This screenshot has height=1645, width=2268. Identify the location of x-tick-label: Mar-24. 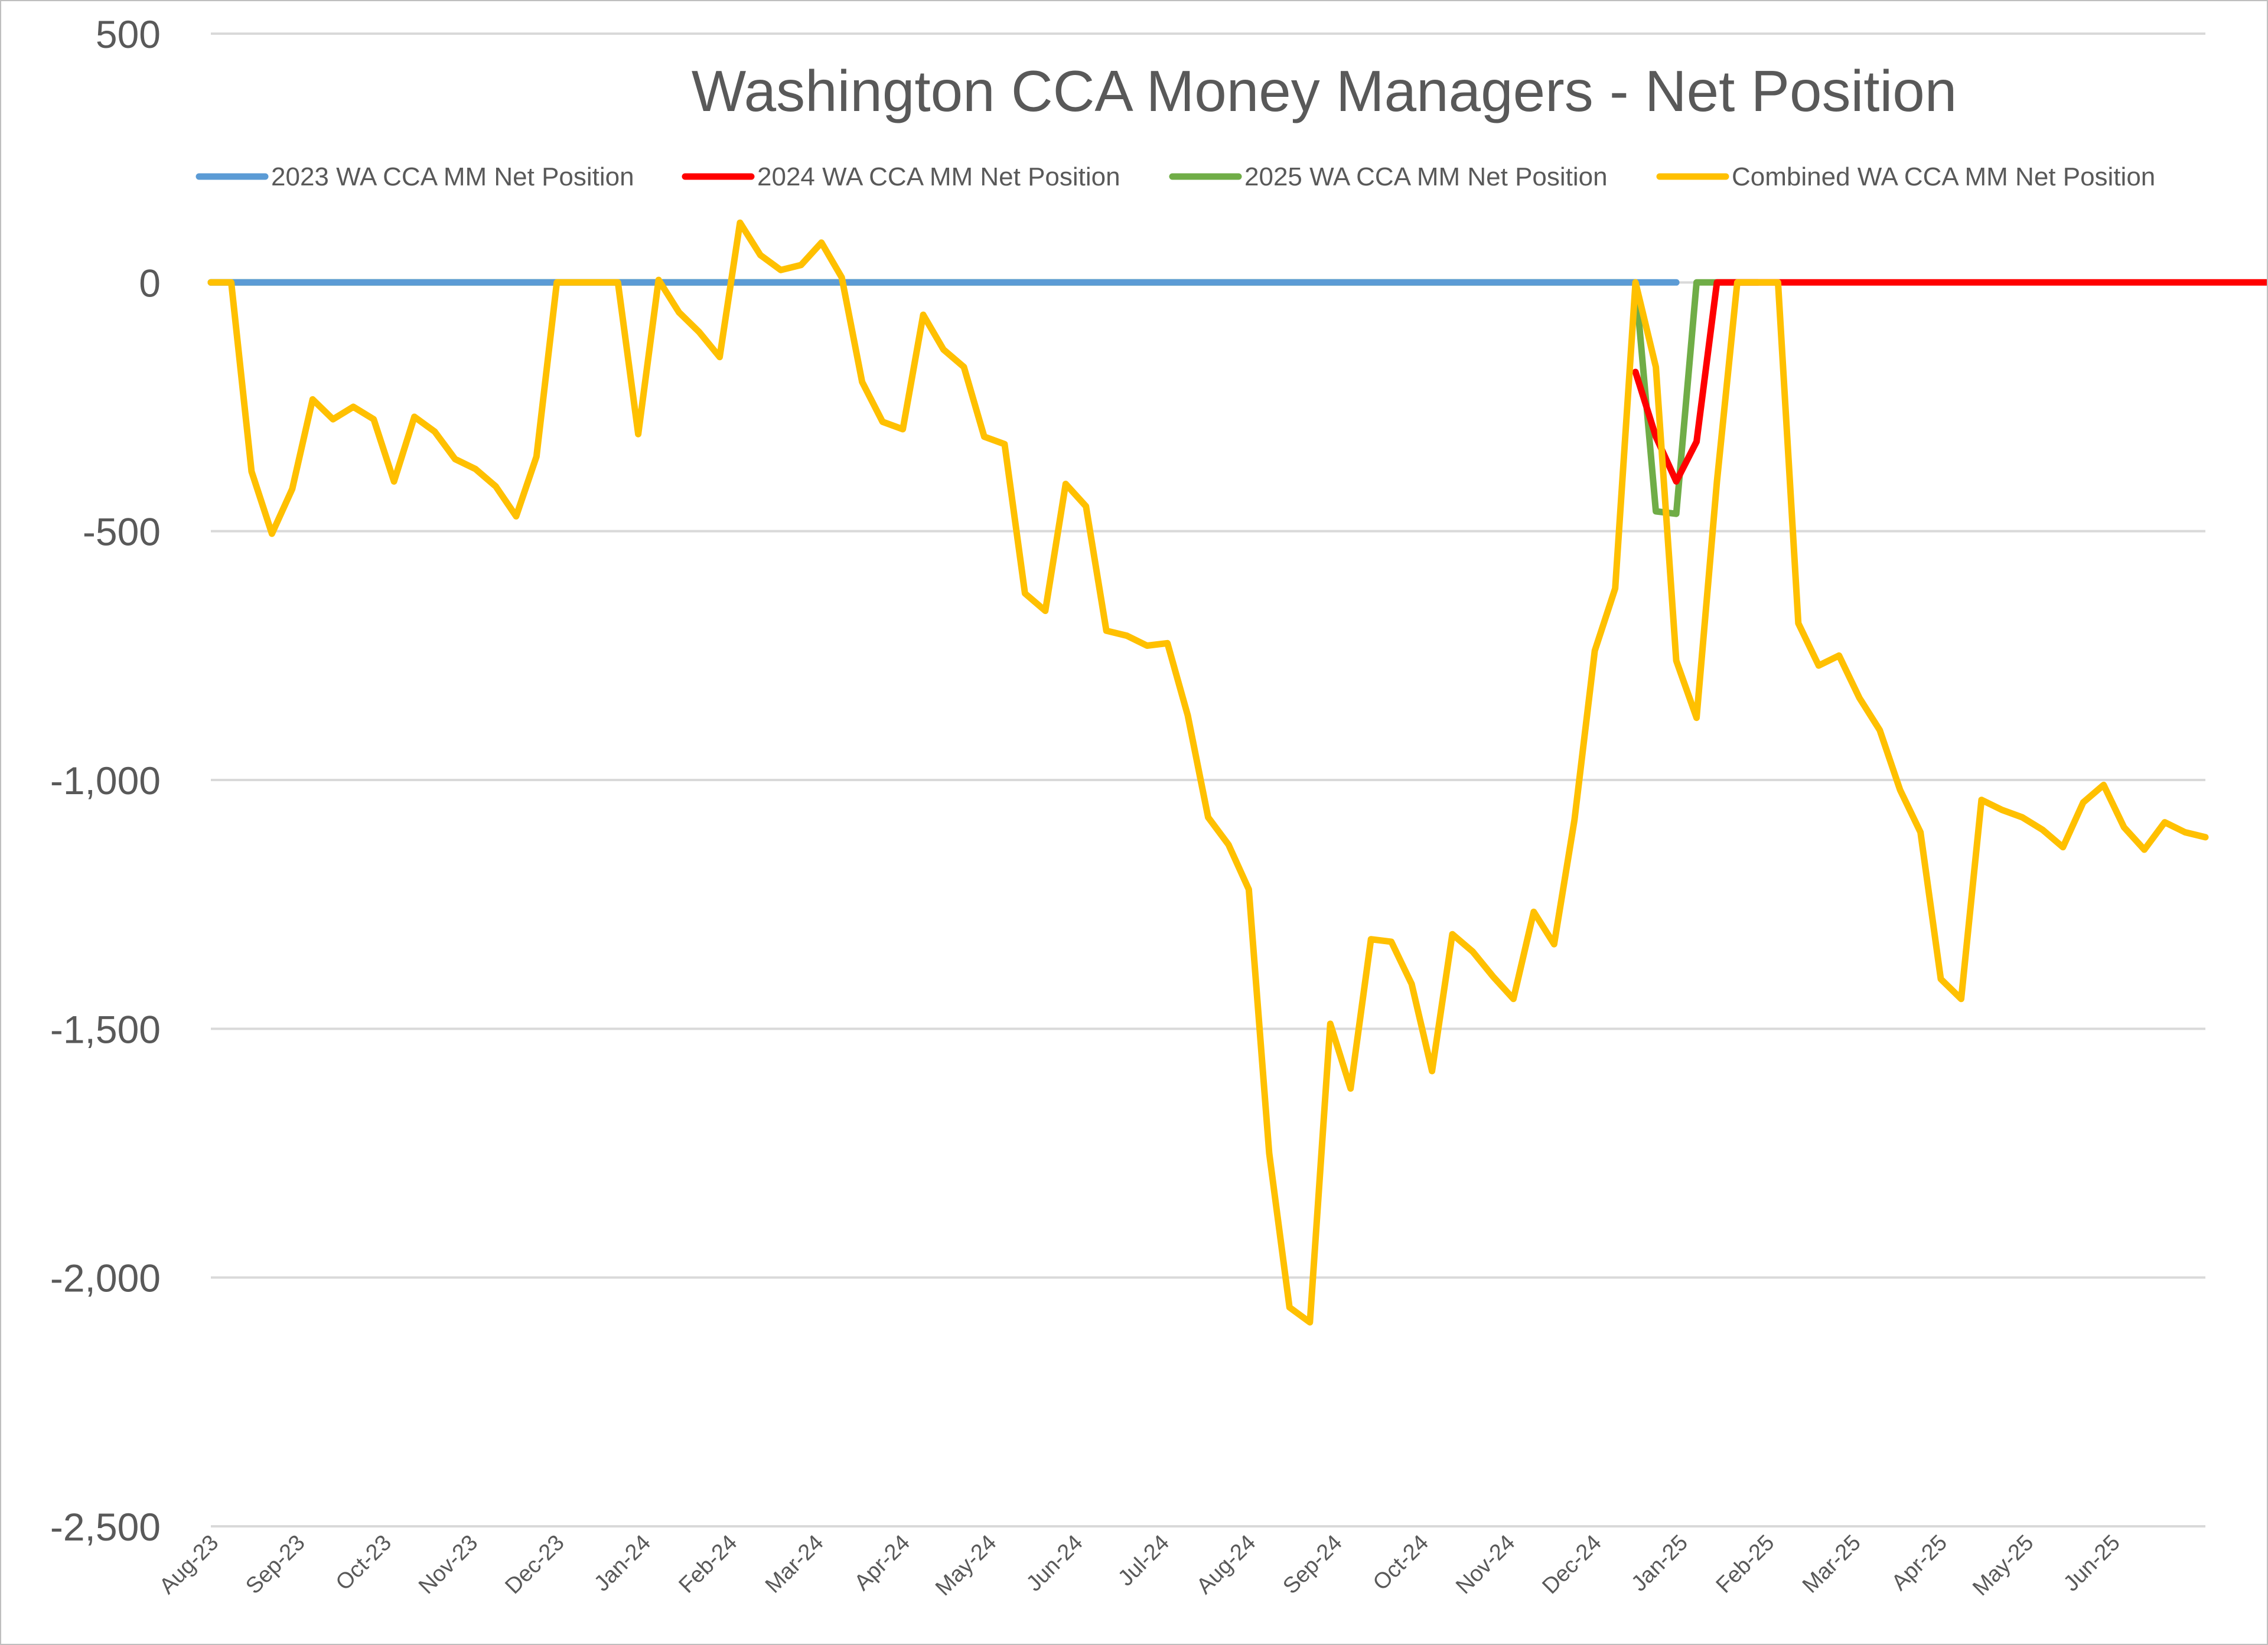
(795, 1564).